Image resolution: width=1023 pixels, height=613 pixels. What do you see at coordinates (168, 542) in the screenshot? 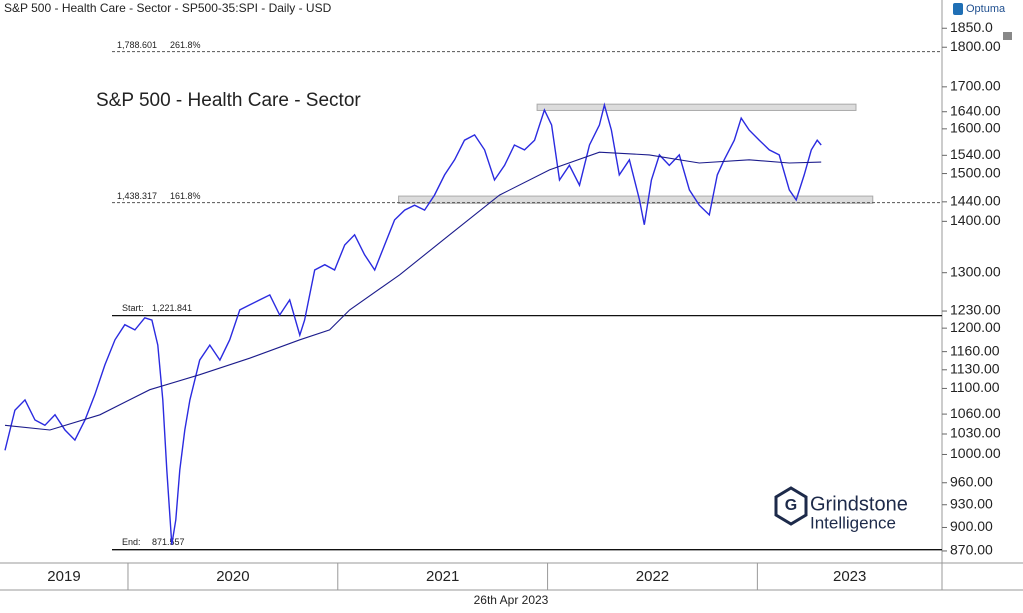
I see `level-value: 871.557` at bounding box center [168, 542].